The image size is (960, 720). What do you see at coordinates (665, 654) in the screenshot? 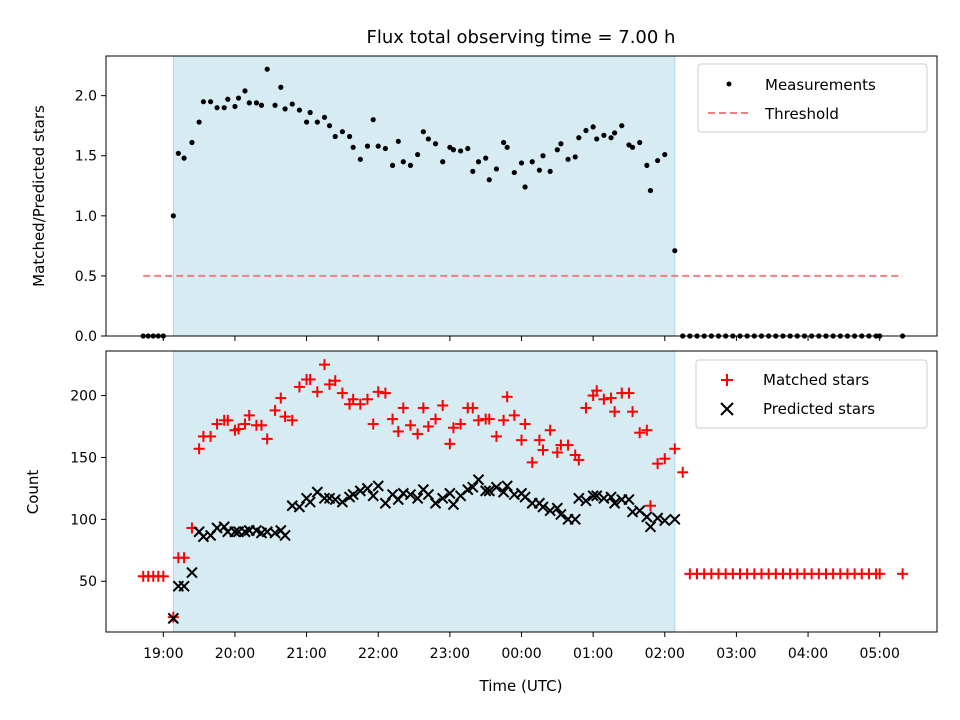
I see `x-tick-label: 02:00` at bounding box center [665, 654].